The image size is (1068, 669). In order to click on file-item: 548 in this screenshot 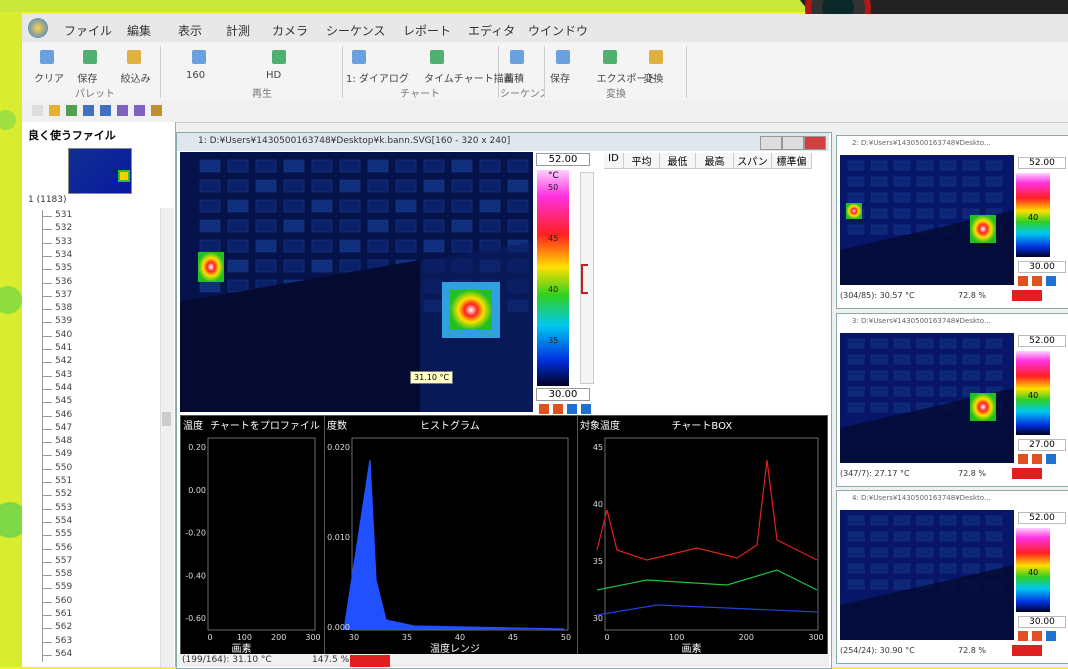, I will do `click(64, 441)`.